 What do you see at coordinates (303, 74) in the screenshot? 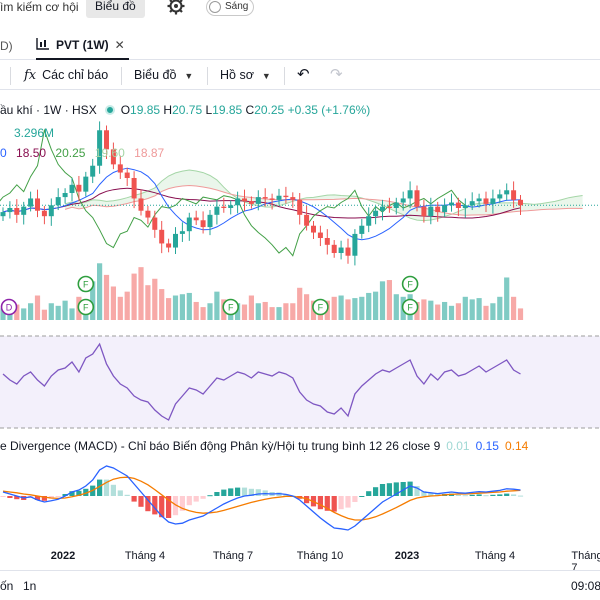
I see `undo-icon: ↶` at bounding box center [303, 74].